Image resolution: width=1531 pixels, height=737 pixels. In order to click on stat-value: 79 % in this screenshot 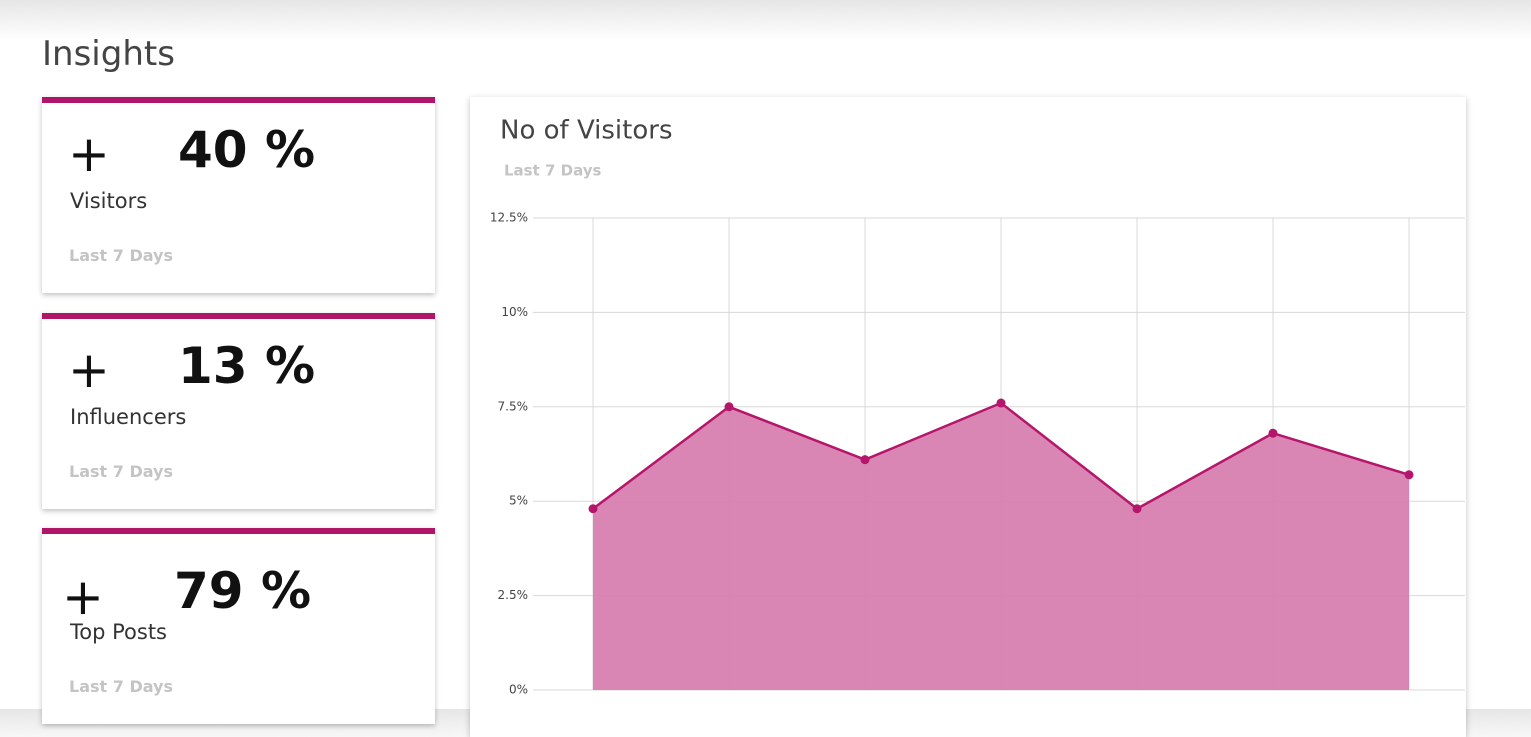, I will do `click(243, 591)`.